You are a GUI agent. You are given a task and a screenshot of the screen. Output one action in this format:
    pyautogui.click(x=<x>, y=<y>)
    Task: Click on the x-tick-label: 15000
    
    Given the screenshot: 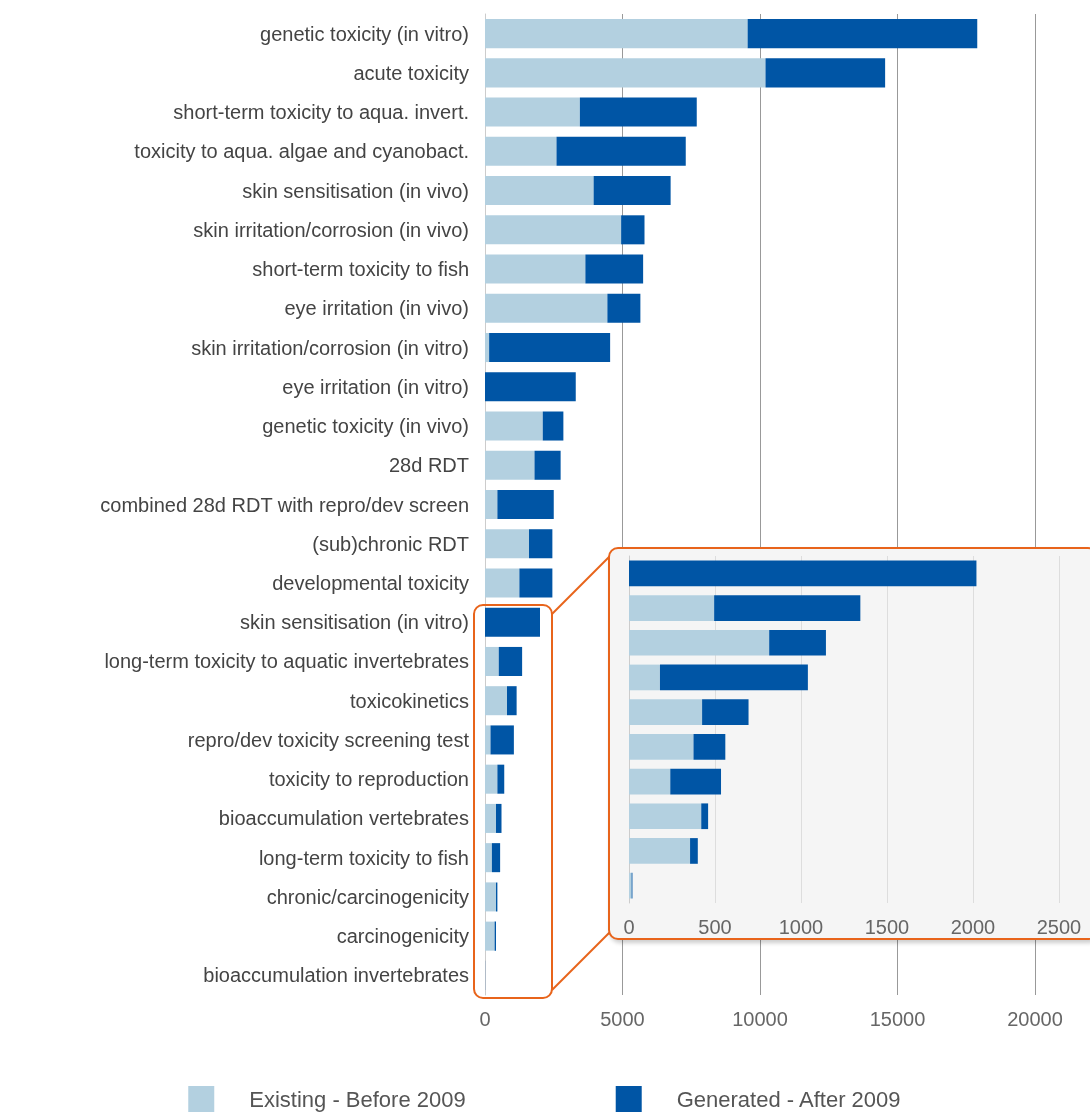 What is the action you would take?
    pyautogui.click(x=897, y=1019)
    